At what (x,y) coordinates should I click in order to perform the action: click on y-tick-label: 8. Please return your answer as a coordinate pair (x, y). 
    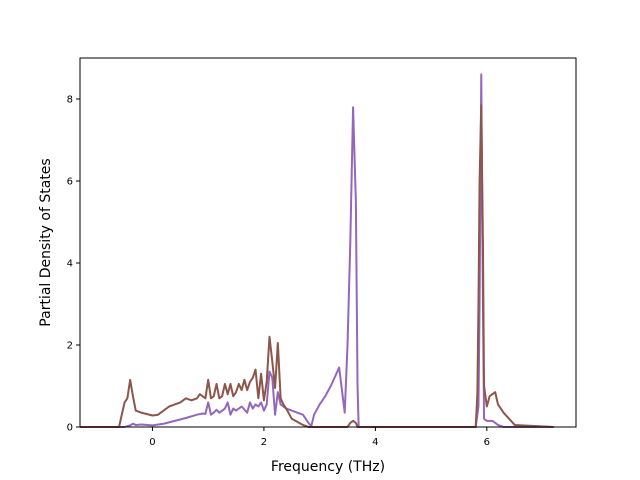
    Looking at the image, I should click on (70, 100).